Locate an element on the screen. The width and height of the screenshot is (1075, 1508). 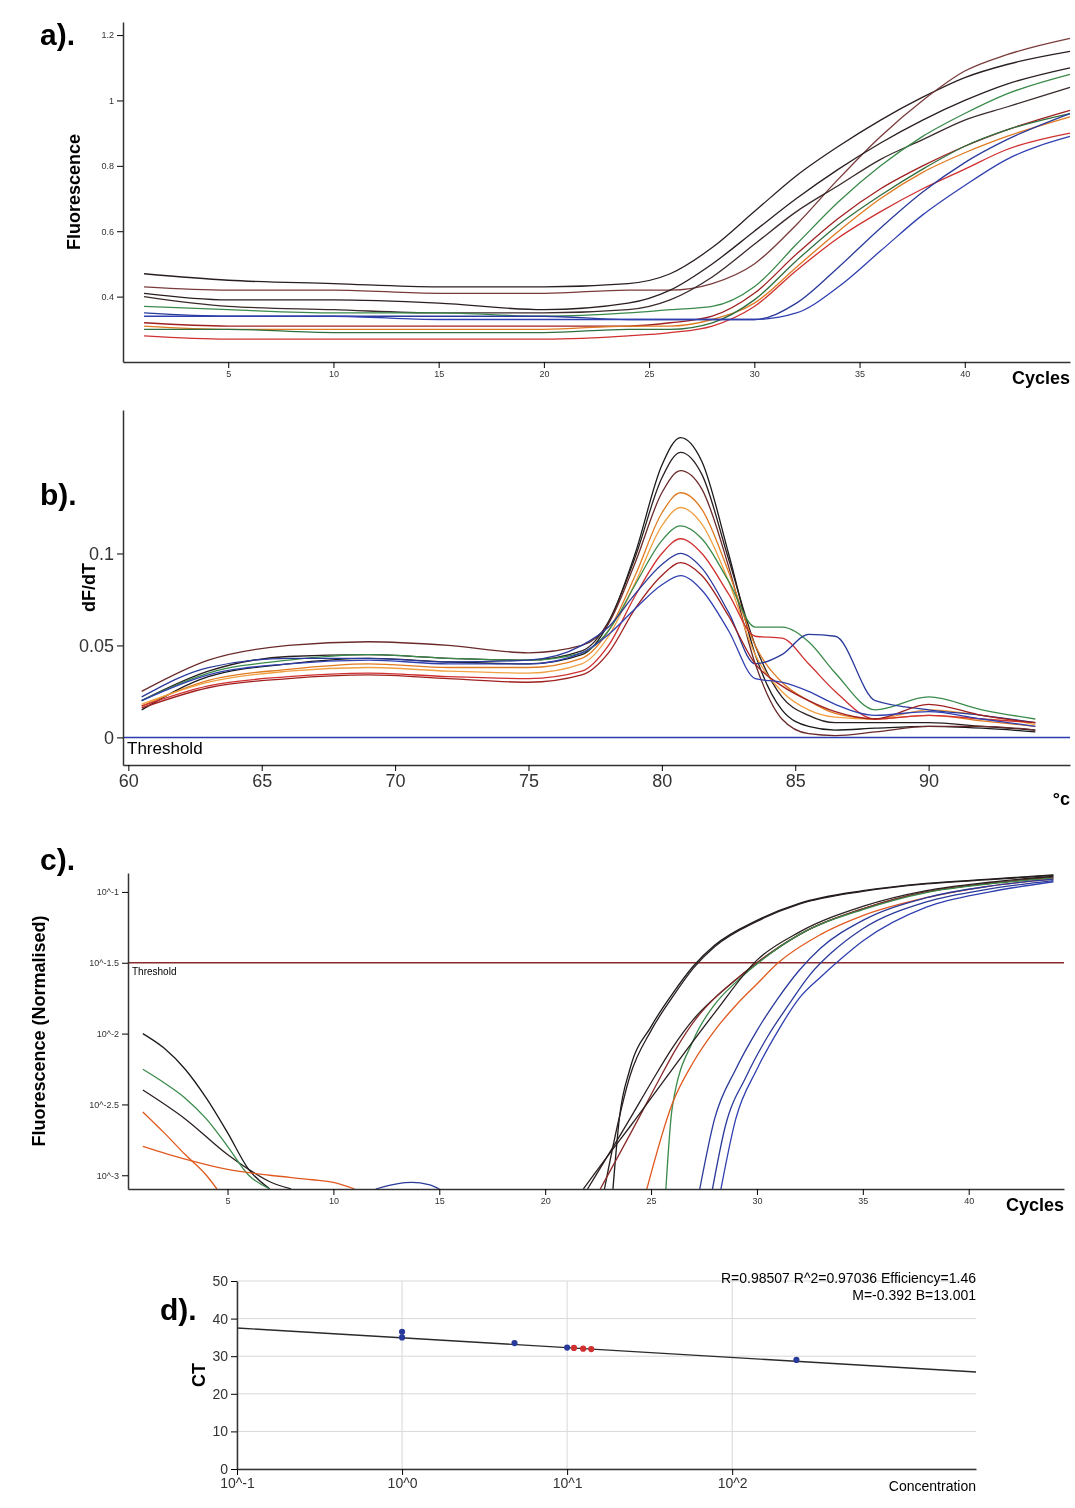
y-tick-label: 10^-3 is located at coordinates (107, 1175).